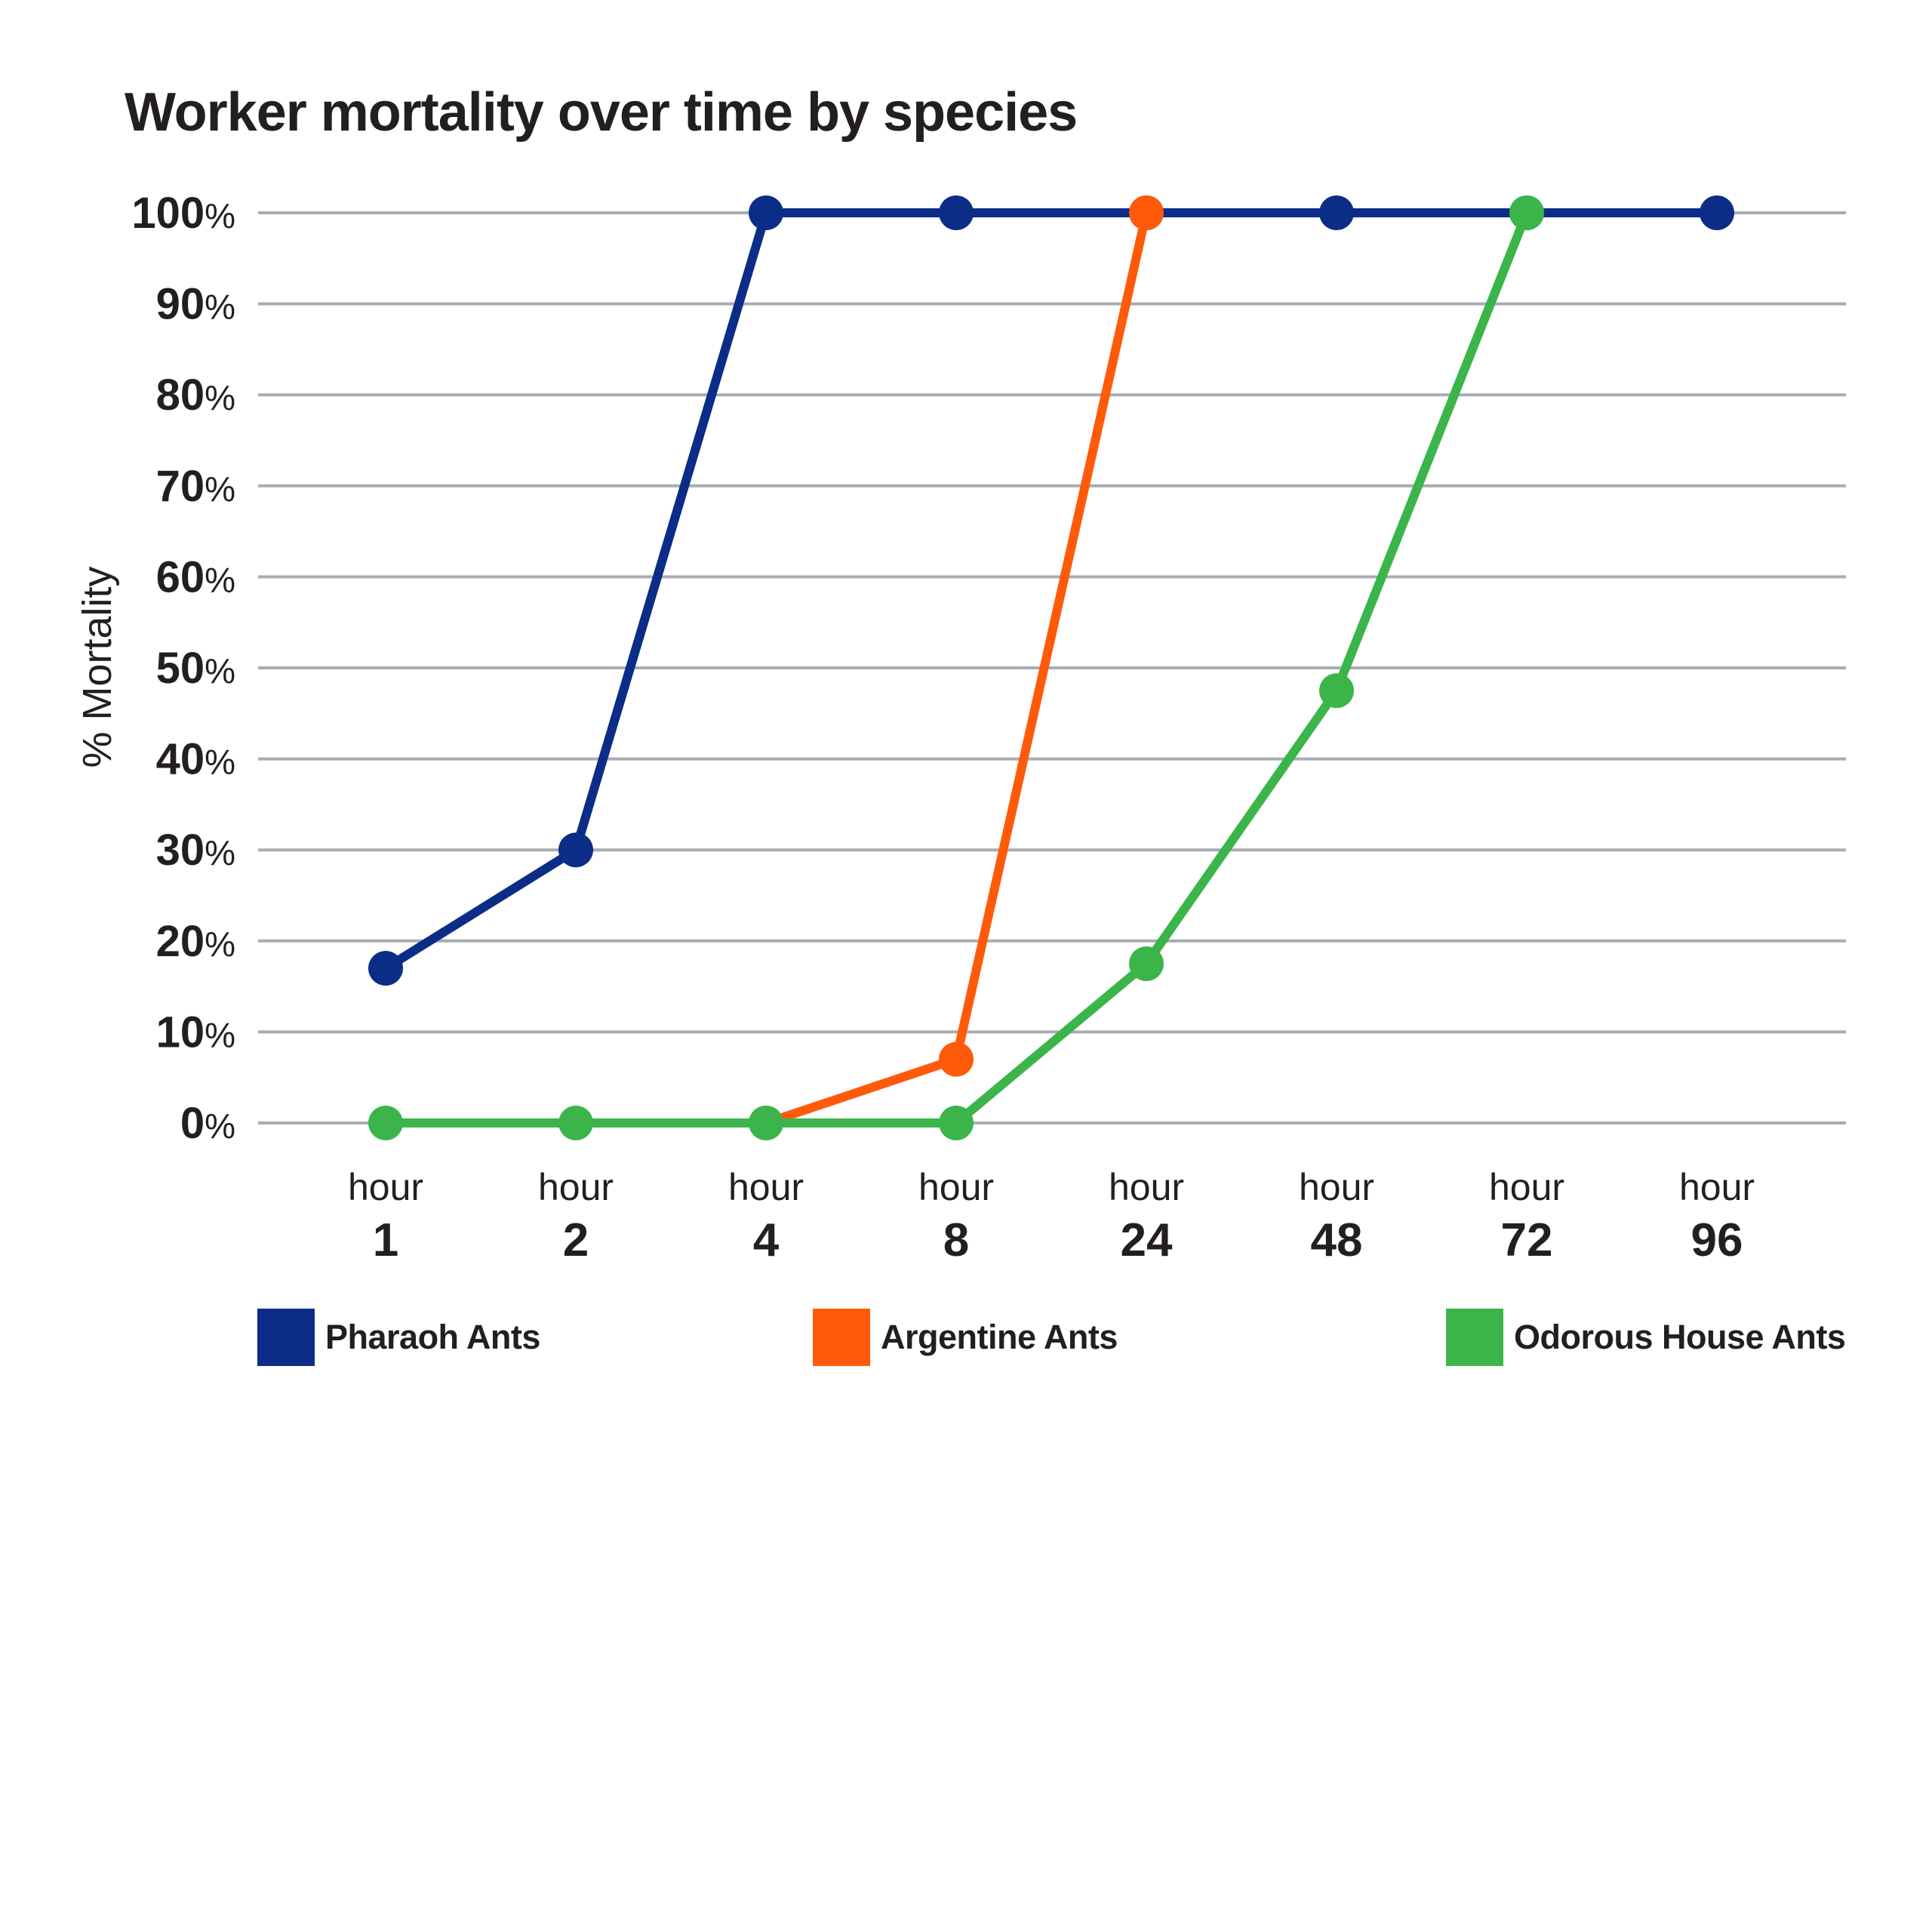 Image resolution: width=1932 pixels, height=1932 pixels. I want to click on chart-title: Worker mortality over time by species, so click(601, 112).